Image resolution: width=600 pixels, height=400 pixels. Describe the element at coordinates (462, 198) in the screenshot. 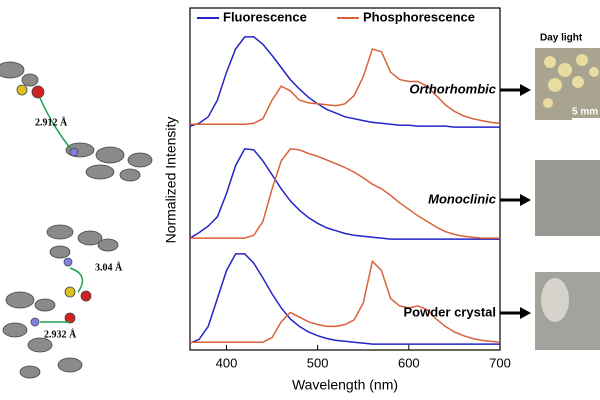

I see `panel-label: Monoclinic` at that location.